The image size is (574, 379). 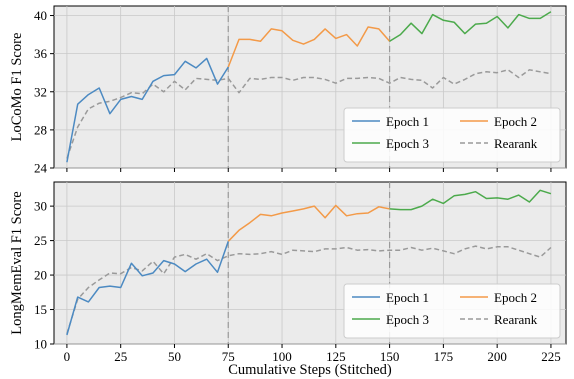 What do you see at coordinates (120, 356) in the screenshot?
I see `longmemeval-x-tick-label: 25` at bounding box center [120, 356].